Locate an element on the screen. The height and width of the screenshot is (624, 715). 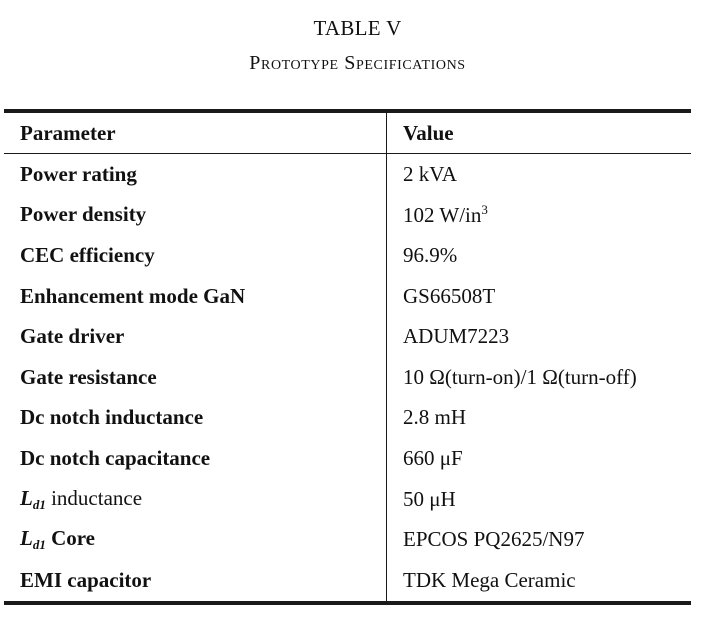
value-cell: ADUM7223 is located at coordinates (538, 336).